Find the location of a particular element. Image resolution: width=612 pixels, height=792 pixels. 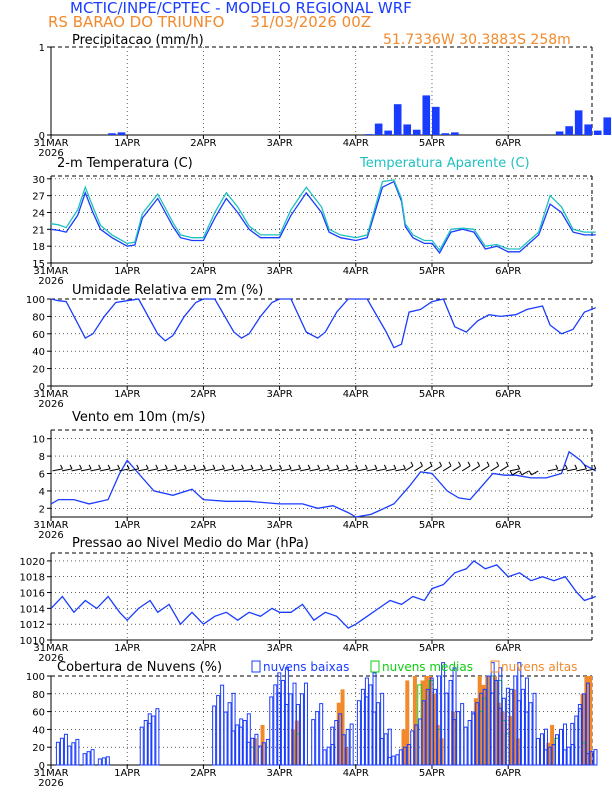

precip-xtick-year: 2026 is located at coordinates (50, 153).